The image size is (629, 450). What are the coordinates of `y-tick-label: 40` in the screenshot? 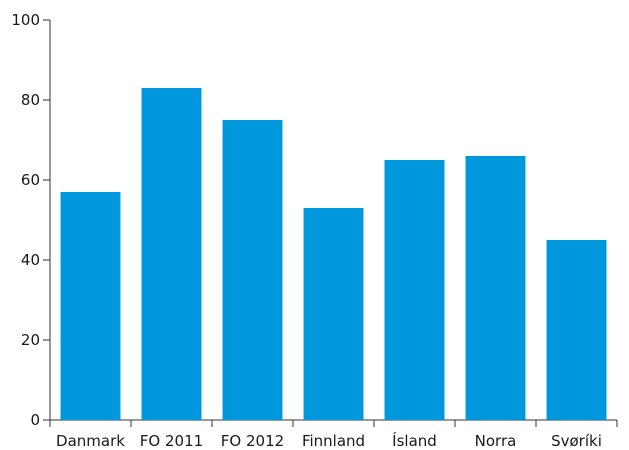 It's located at (30, 260).